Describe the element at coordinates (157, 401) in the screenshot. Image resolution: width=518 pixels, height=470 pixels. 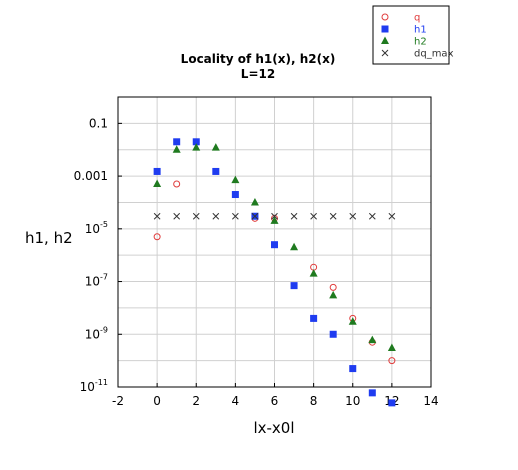
I see `x-tick-label: 0` at that location.